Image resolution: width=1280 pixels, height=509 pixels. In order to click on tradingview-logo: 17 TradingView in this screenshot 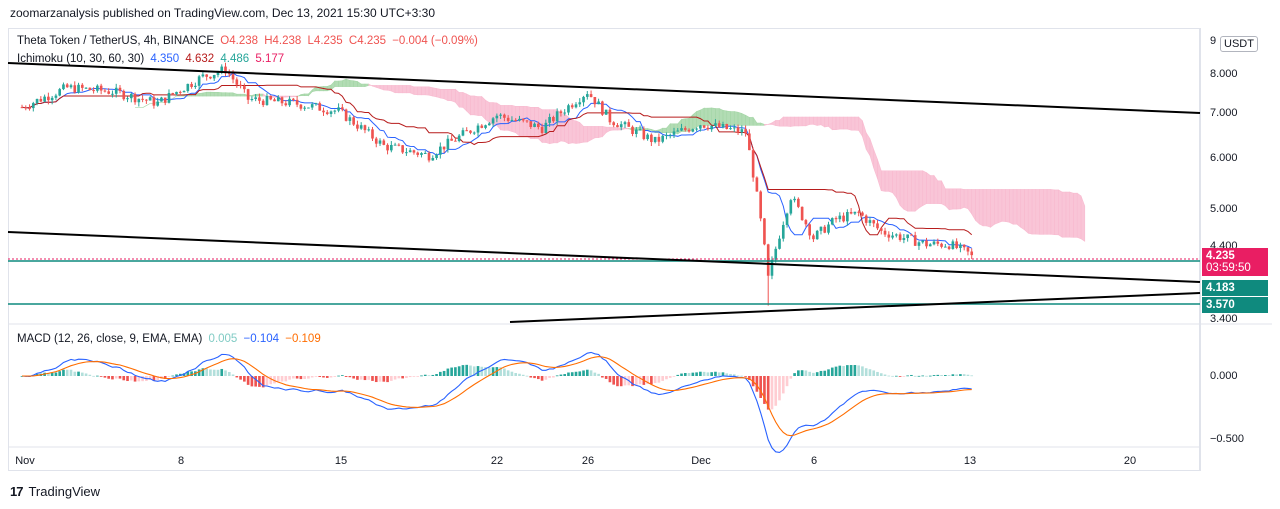, I will do `click(55, 491)`.